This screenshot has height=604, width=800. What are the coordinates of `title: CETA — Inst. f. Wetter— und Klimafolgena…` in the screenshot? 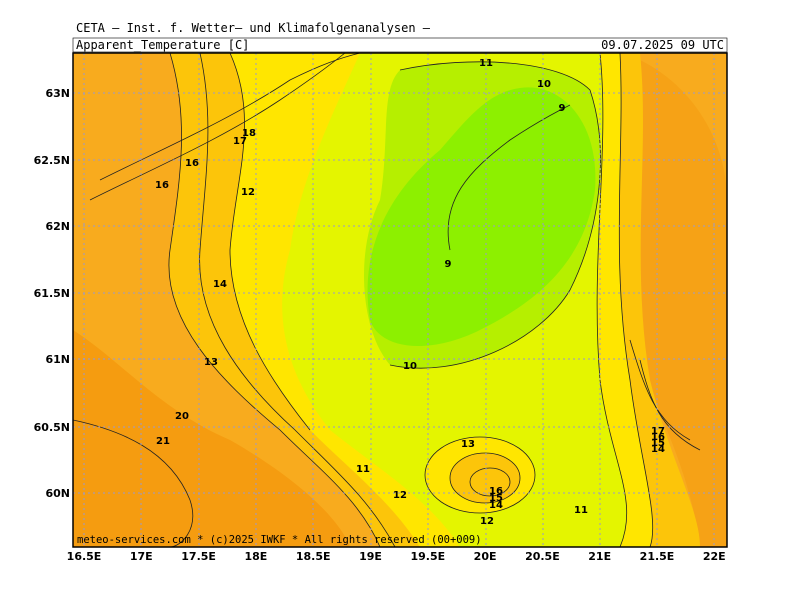 It's located at (253, 28).